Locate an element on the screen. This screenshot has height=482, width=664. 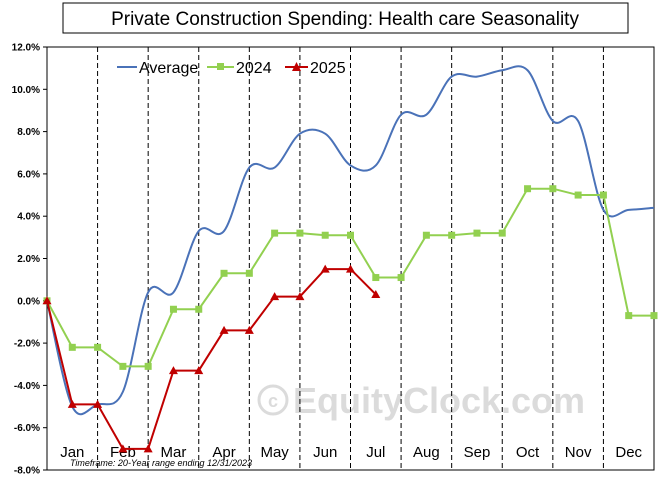
x-tick-label-oct: Oct is located at coordinates (528, 452).